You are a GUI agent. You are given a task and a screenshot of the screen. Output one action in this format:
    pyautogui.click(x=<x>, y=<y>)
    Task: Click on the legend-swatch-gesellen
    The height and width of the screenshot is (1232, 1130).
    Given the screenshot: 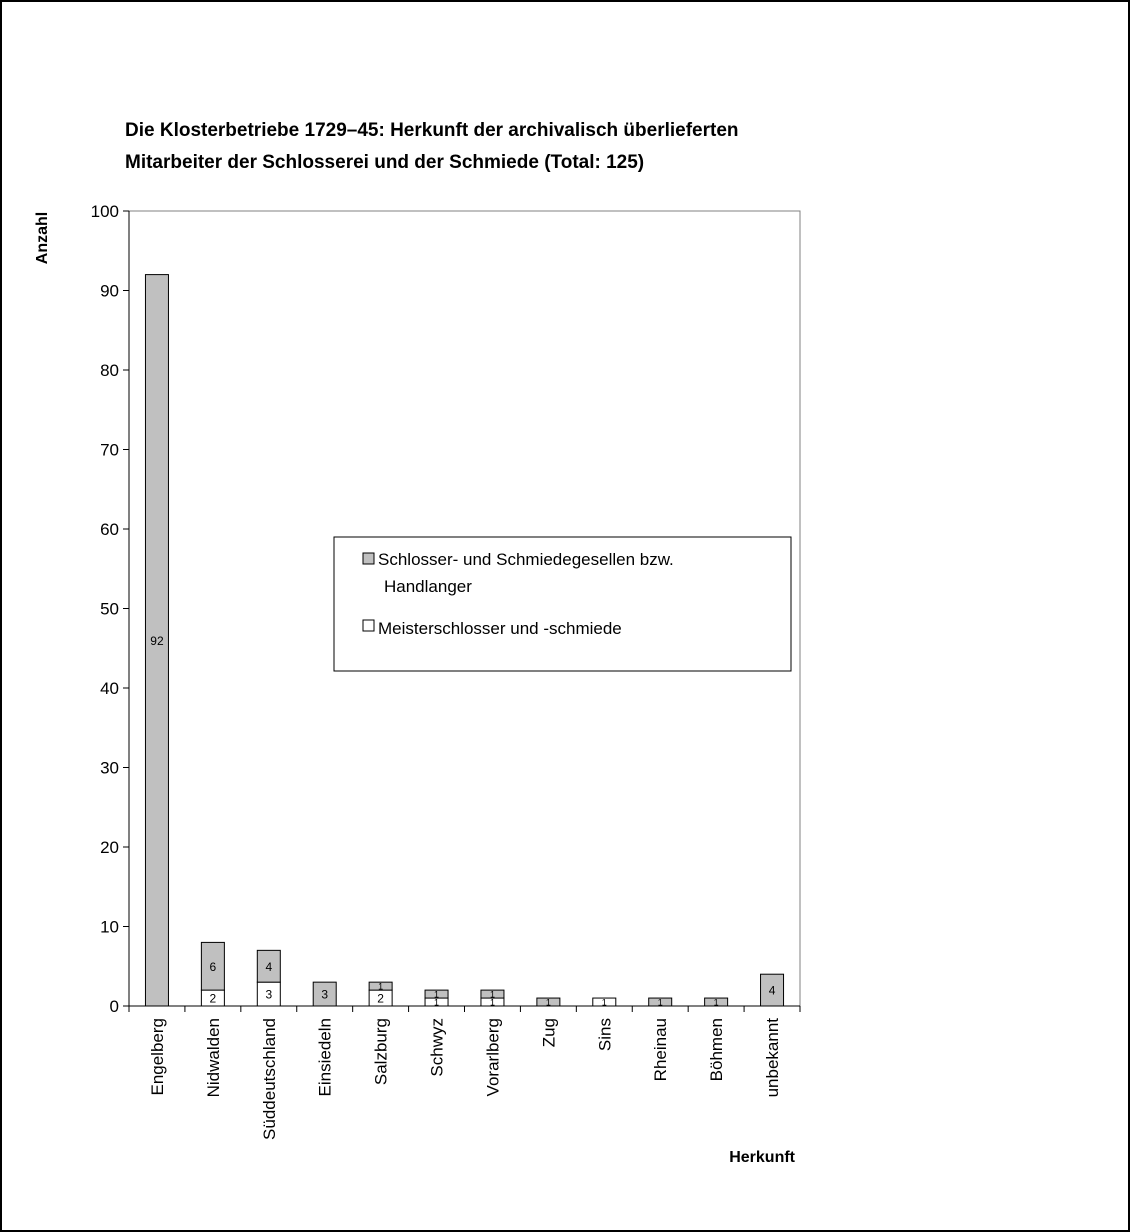 What is the action you would take?
    pyautogui.click(x=368, y=558)
    